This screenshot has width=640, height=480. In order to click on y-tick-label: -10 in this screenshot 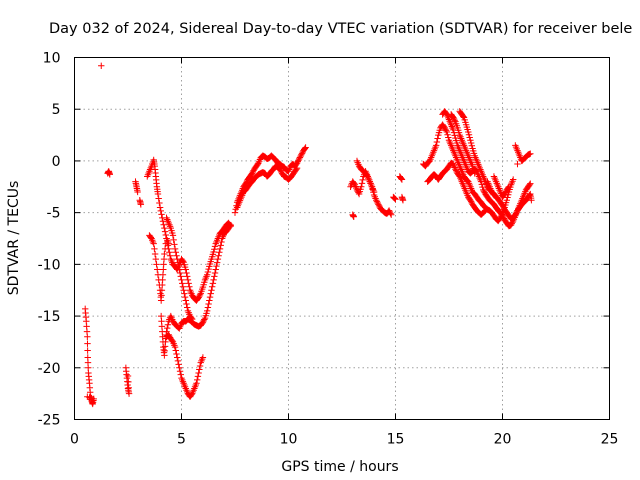, I will do `click(49, 265)`.